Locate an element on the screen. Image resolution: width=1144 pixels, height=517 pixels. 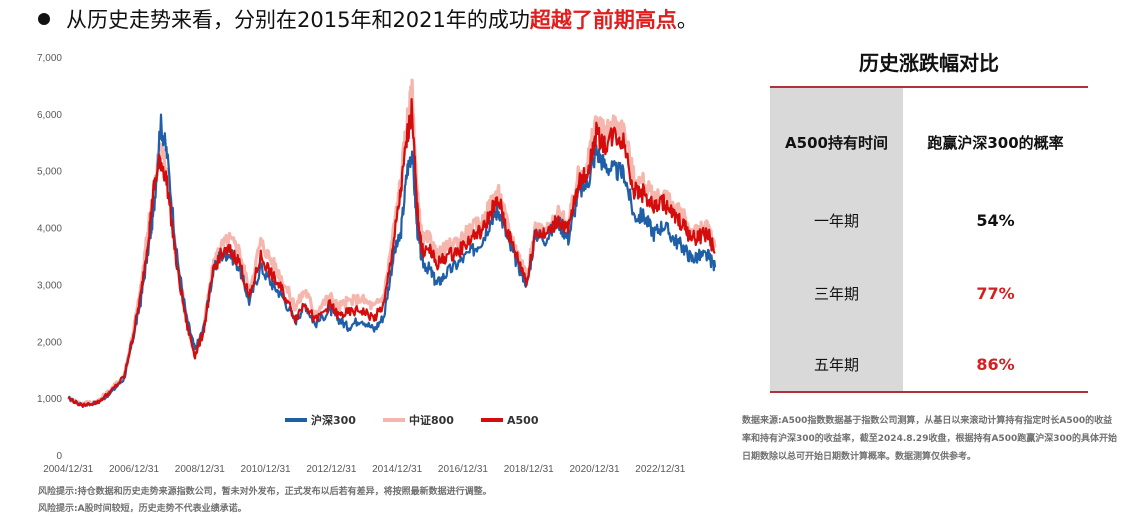
y-tick-label: 1,000 is located at coordinates (49, 399).